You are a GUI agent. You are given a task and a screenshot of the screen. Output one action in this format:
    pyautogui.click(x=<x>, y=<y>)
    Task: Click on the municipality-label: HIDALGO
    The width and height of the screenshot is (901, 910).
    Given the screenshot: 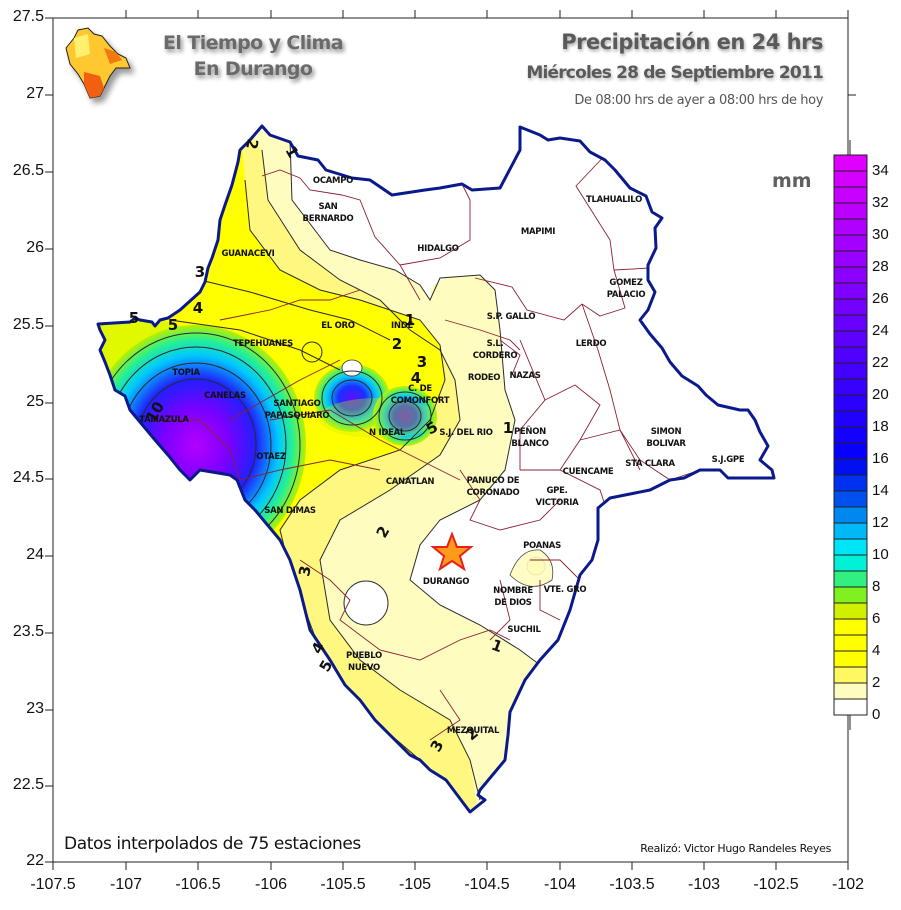 What is the action you would take?
    pyautogui.click(x=438, y=249)
    